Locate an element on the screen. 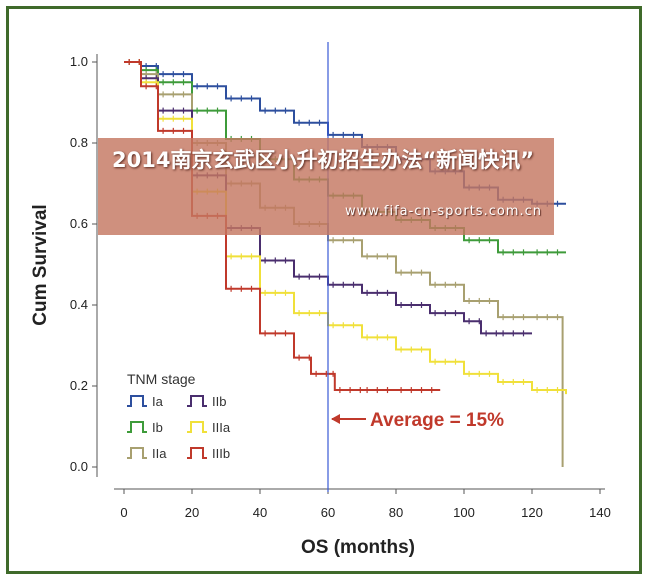  legend-swatch-ia is located at coordinates (137, 401).